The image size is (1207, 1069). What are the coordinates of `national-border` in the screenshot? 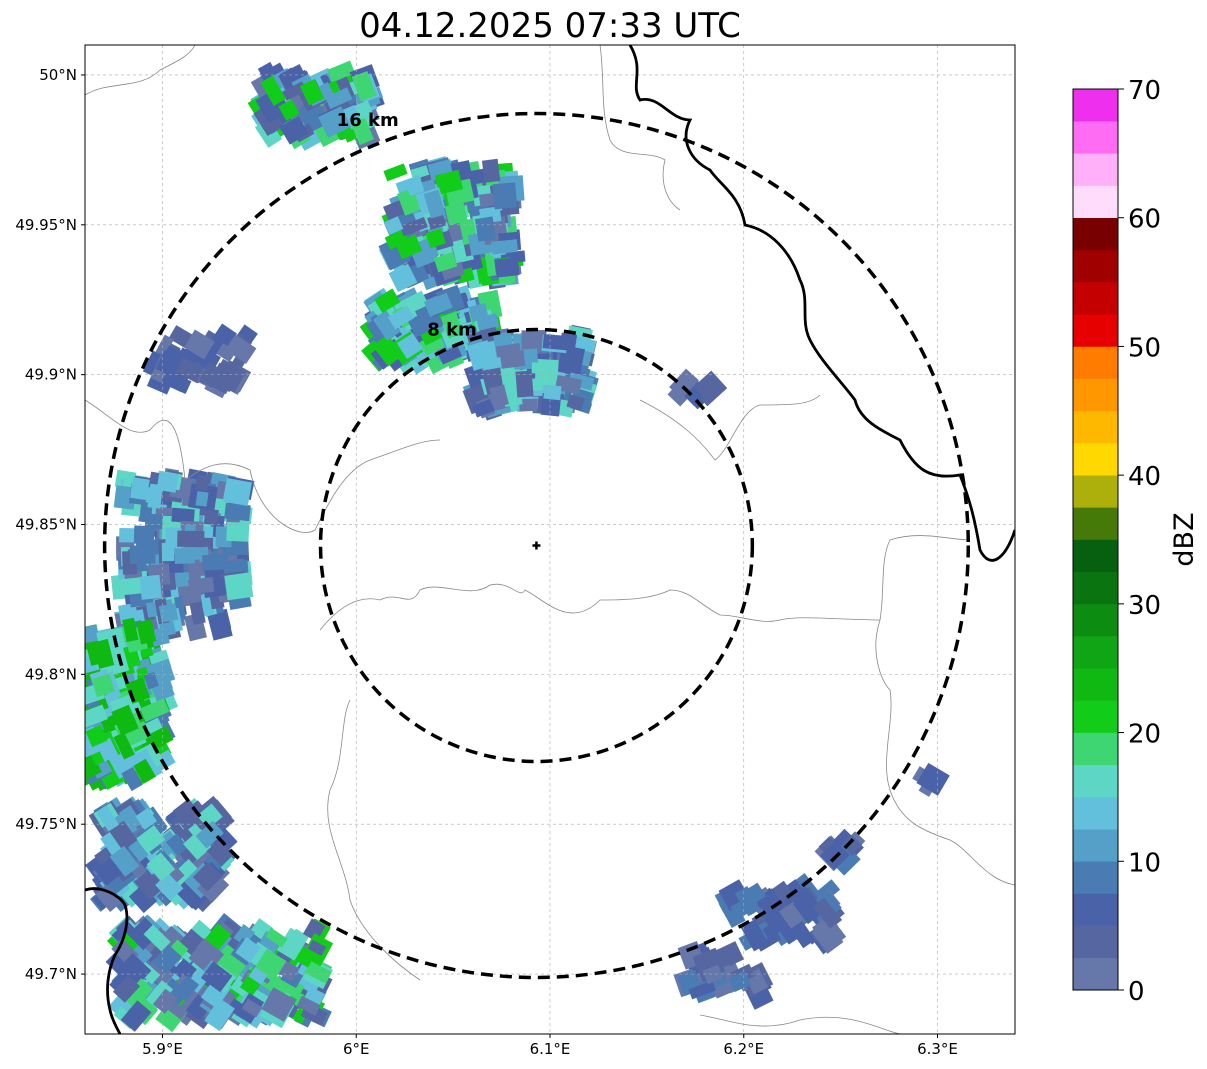 It's located at (107, 960).